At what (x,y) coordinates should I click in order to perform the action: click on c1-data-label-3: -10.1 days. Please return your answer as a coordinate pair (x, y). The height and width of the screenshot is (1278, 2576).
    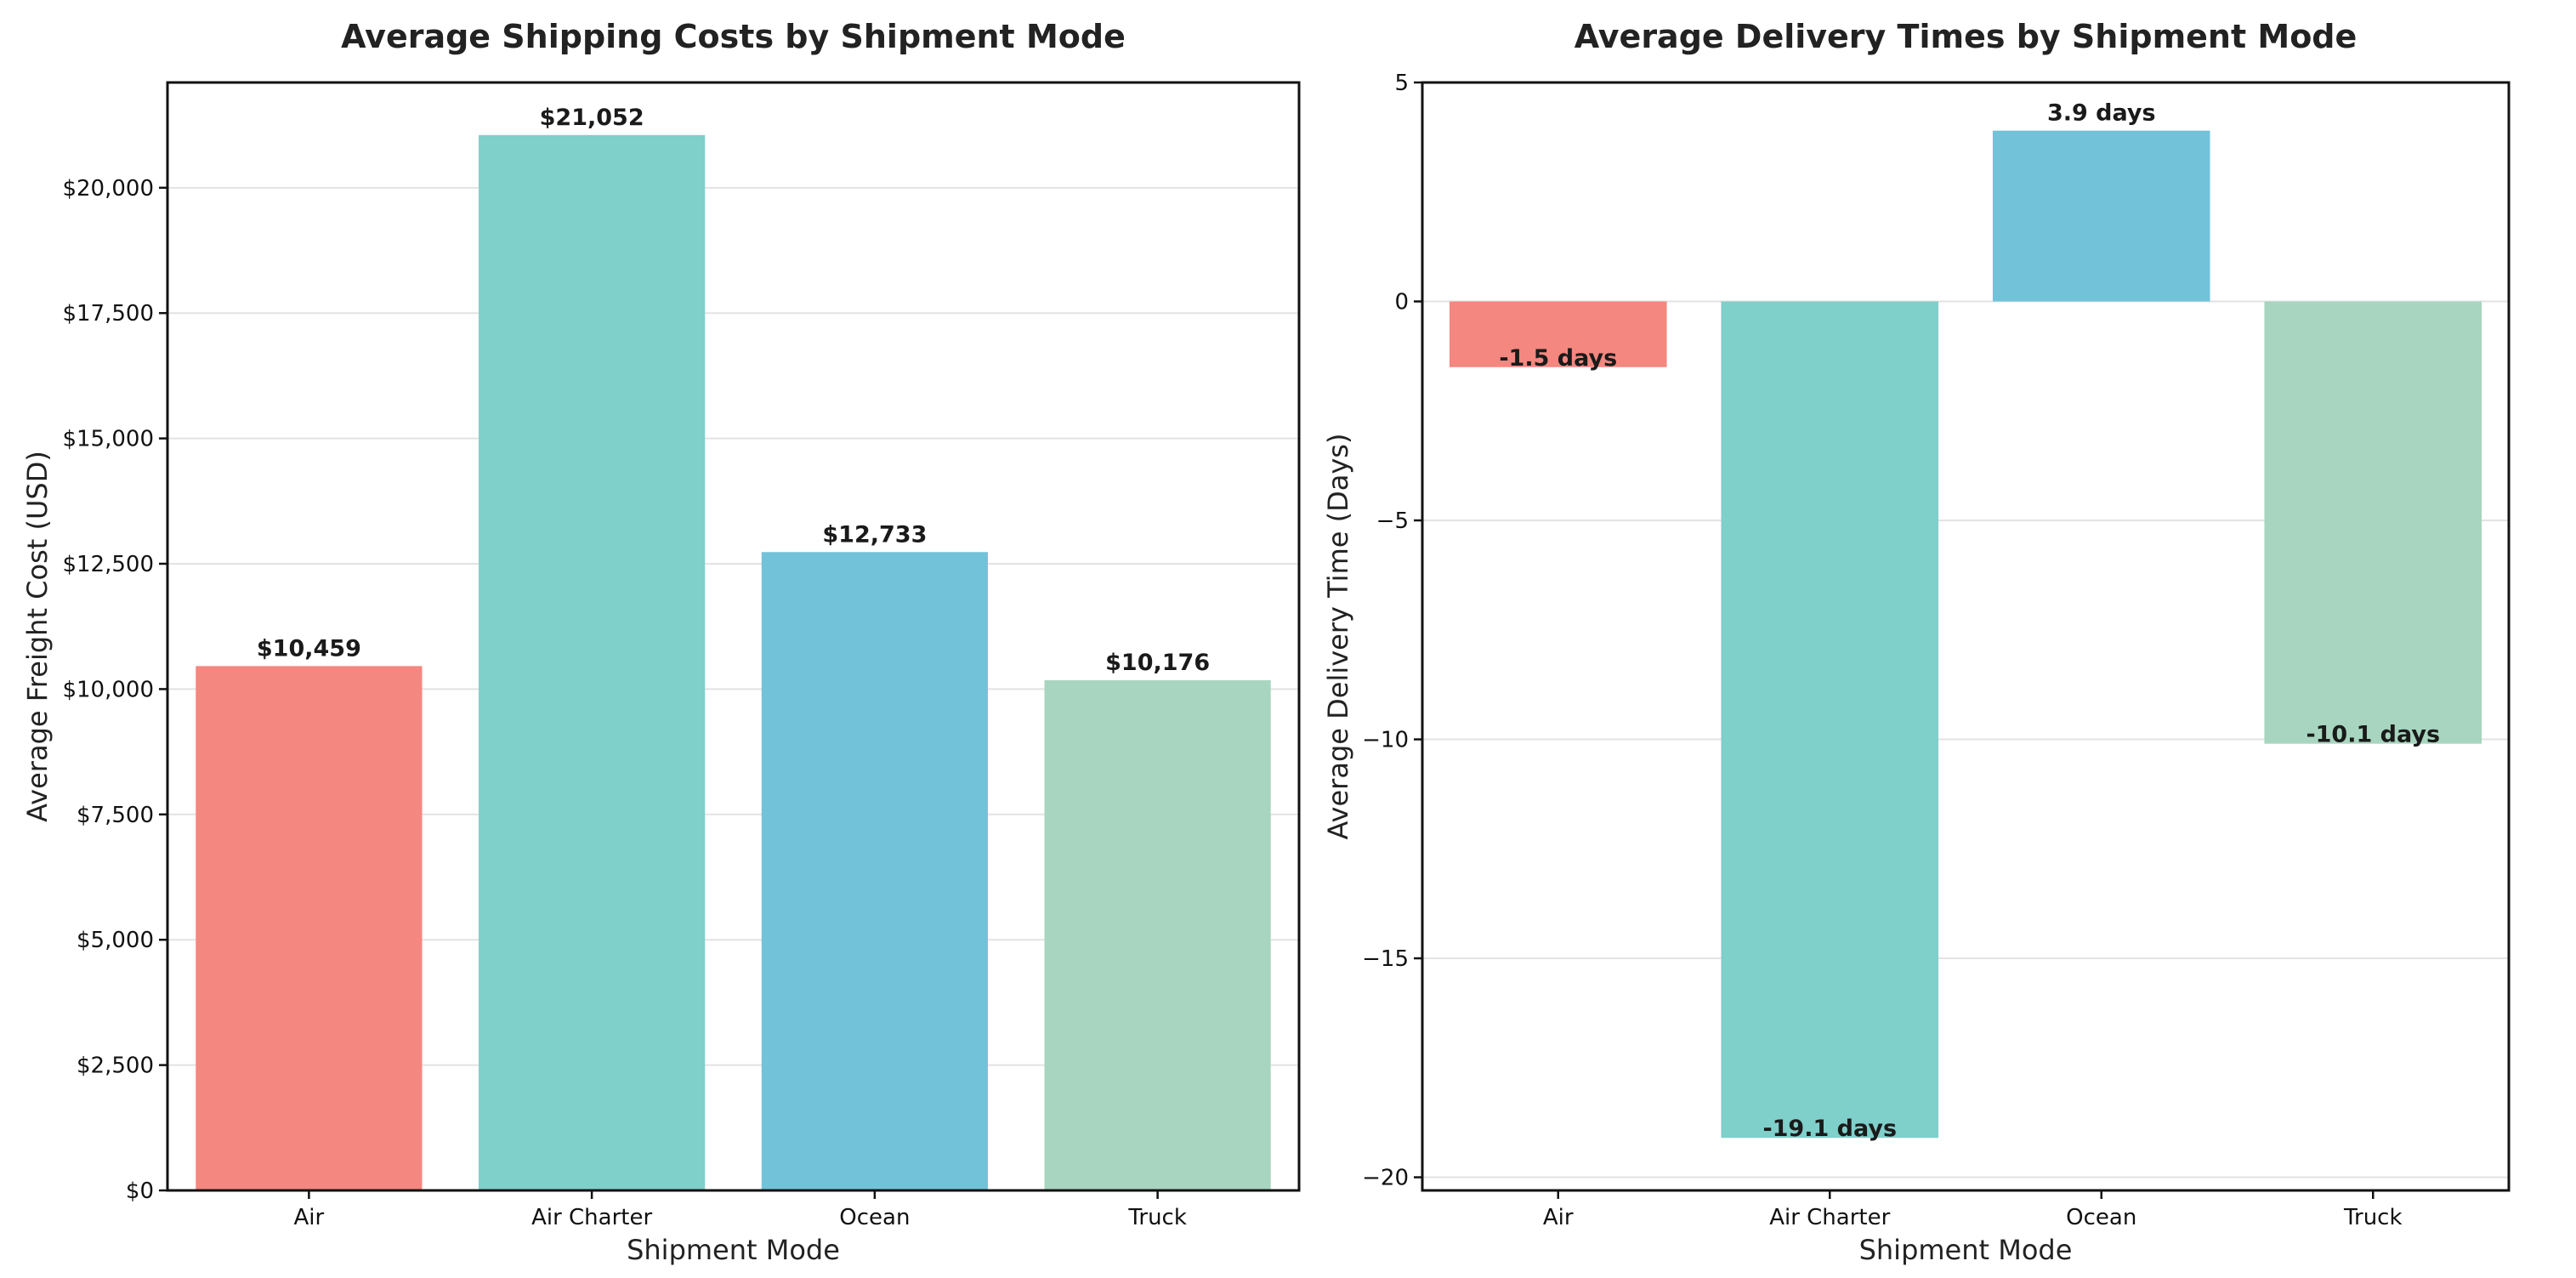
    Looking at the image, I should click on (2373, 735).